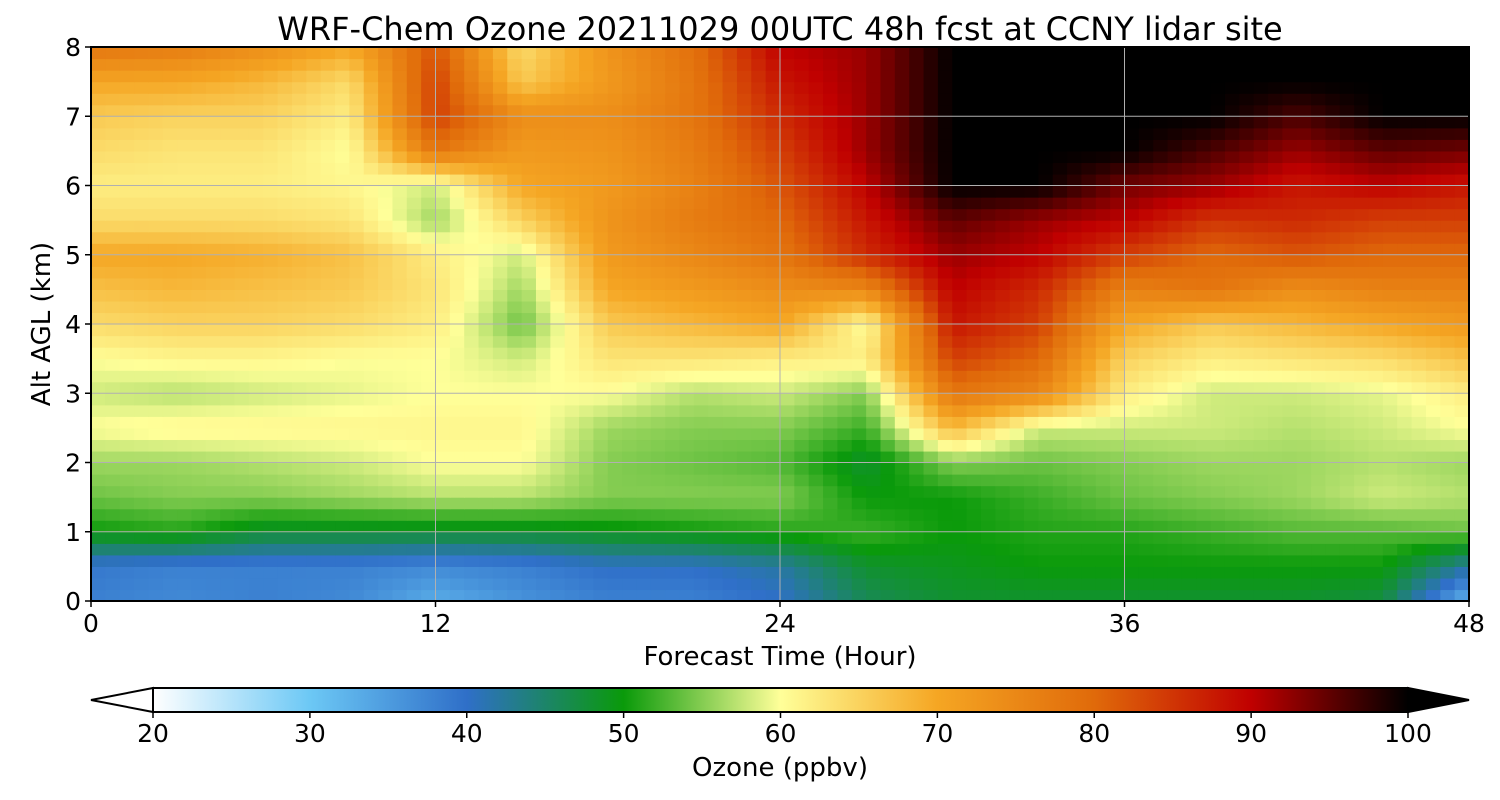 Image resolution: width=1500 pixels, height=800 pixels. What do you see at coordinates (73, 601) in the screenshot?
I see `y-tick-label: 0` at bounding box center [73, 601].